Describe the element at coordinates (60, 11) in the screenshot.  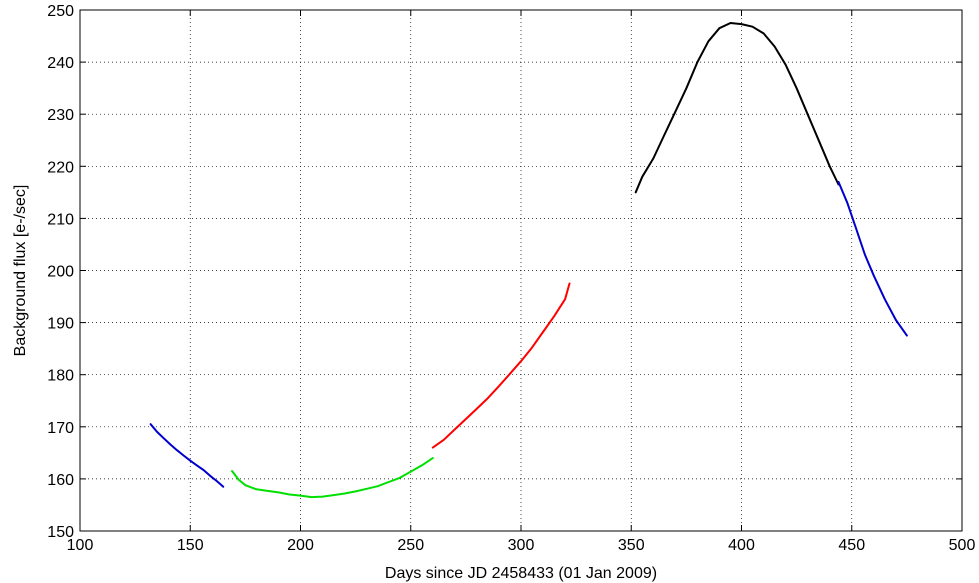
I see `y-tick-label: 250` at that location.